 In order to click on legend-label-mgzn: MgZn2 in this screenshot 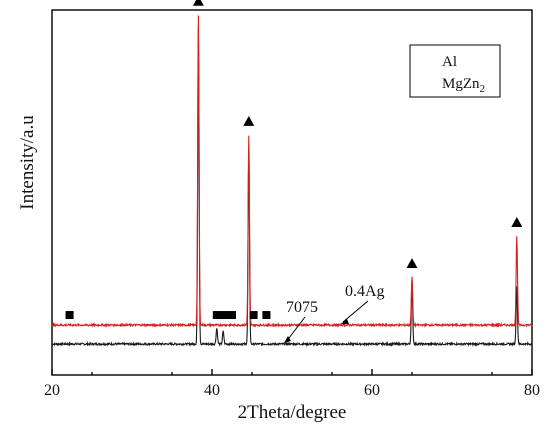, I will do `click(463, 85)`.